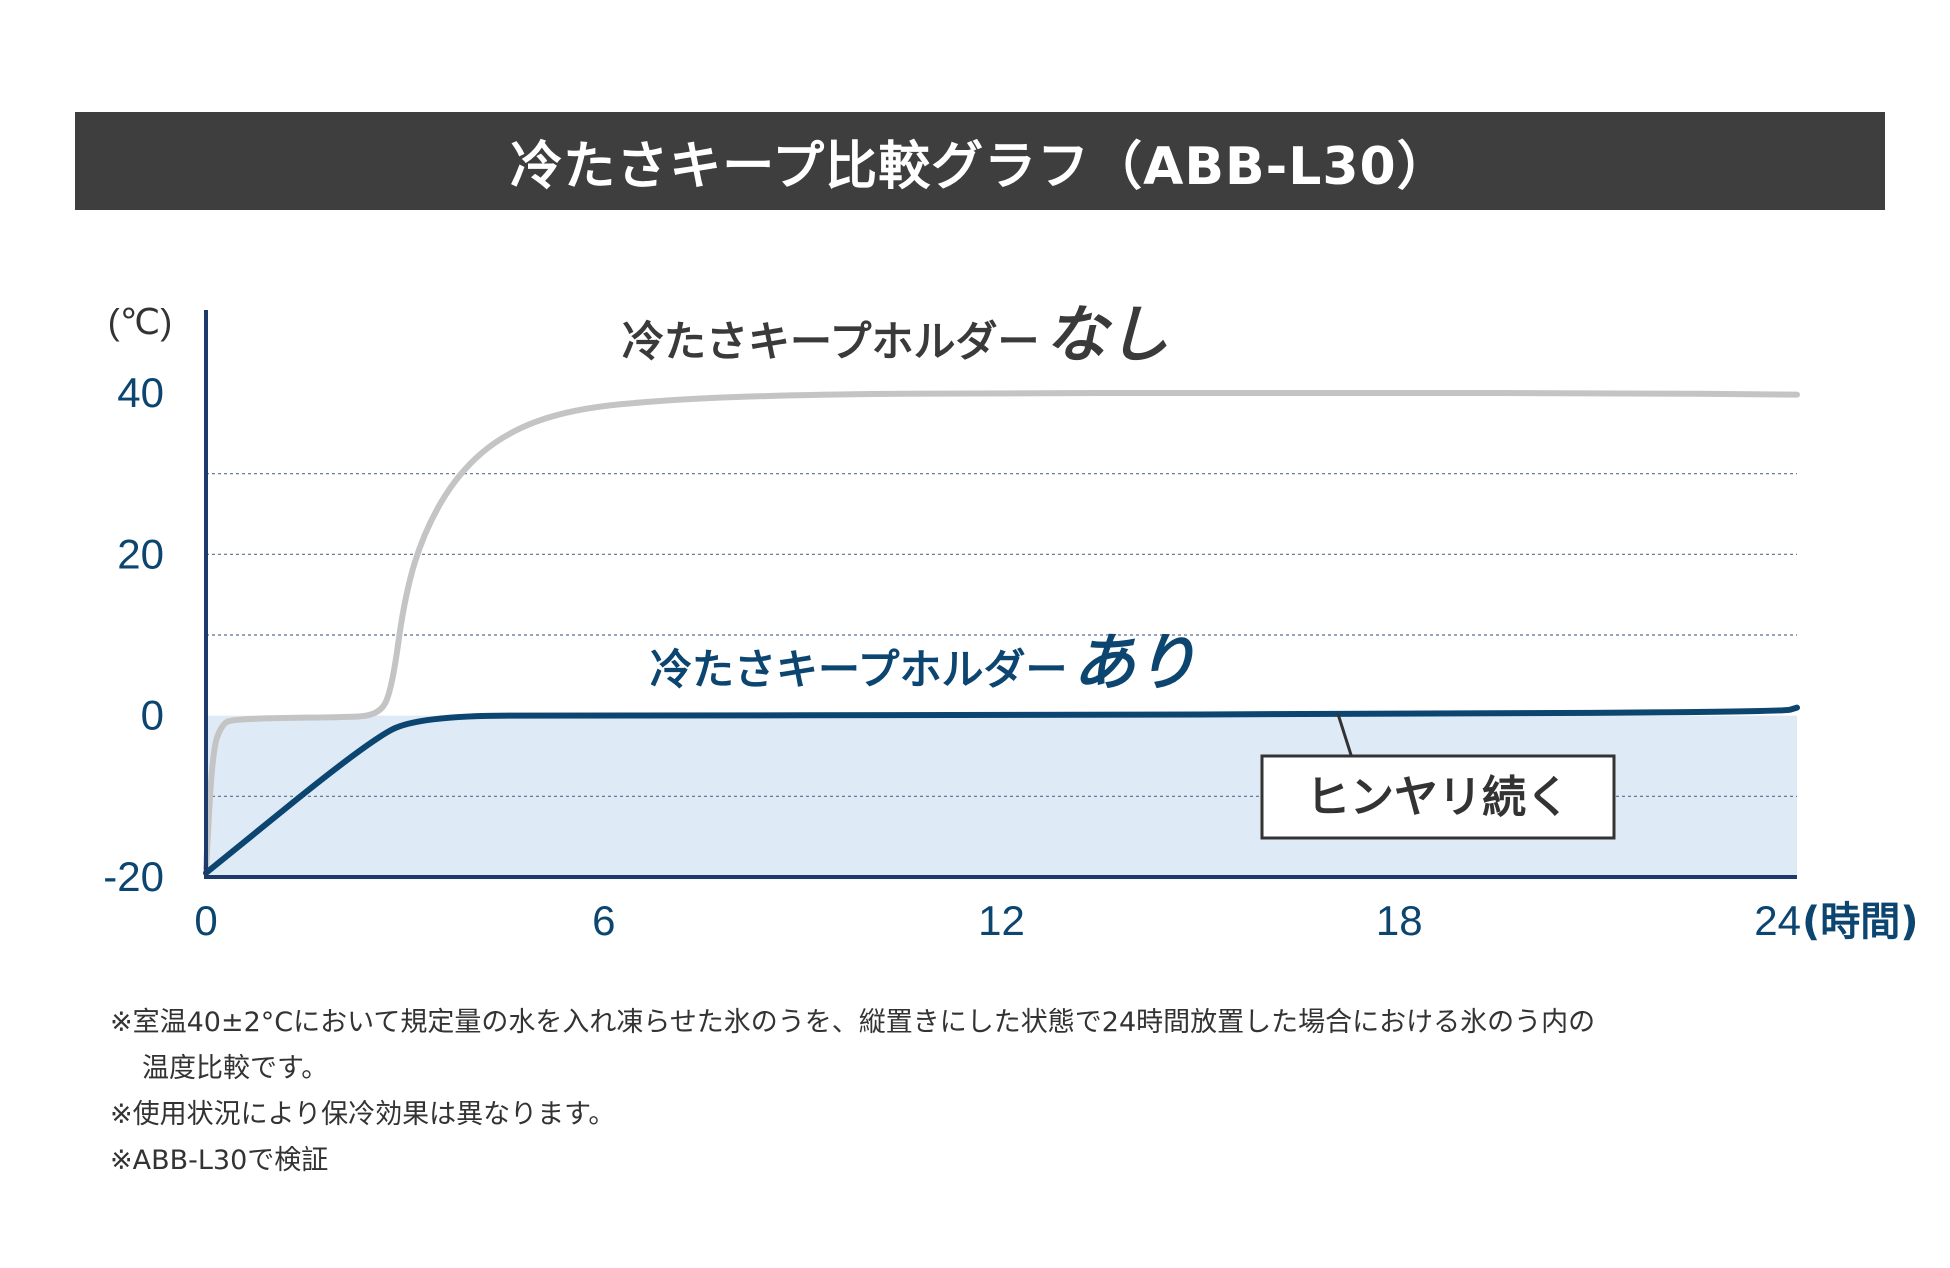 The width and height of the screenshot is (1950, 1268). I want to click on annotation-box, so click(1438, 797).